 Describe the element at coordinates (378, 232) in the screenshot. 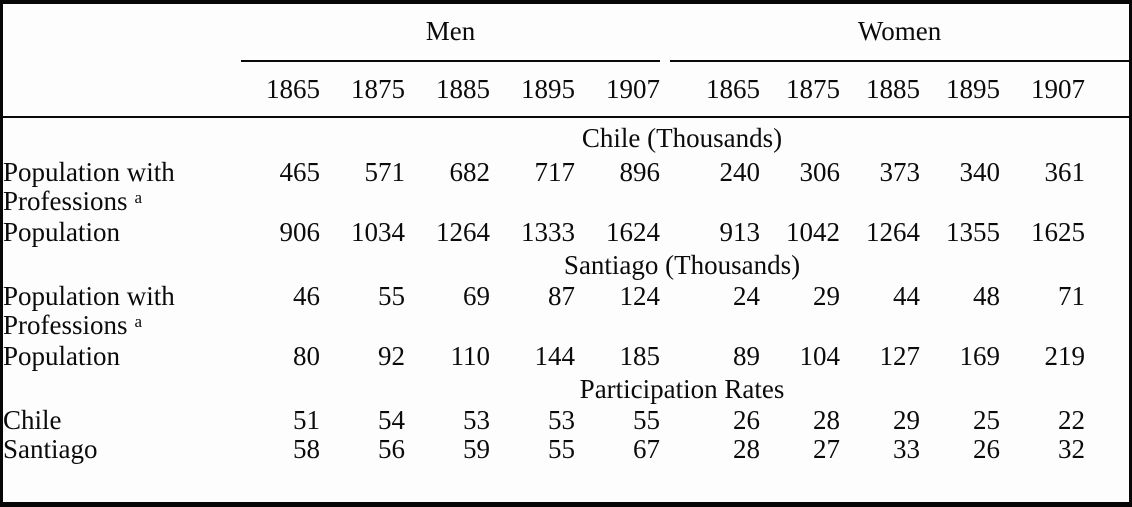

I see `value-cell: 1034` at that location.